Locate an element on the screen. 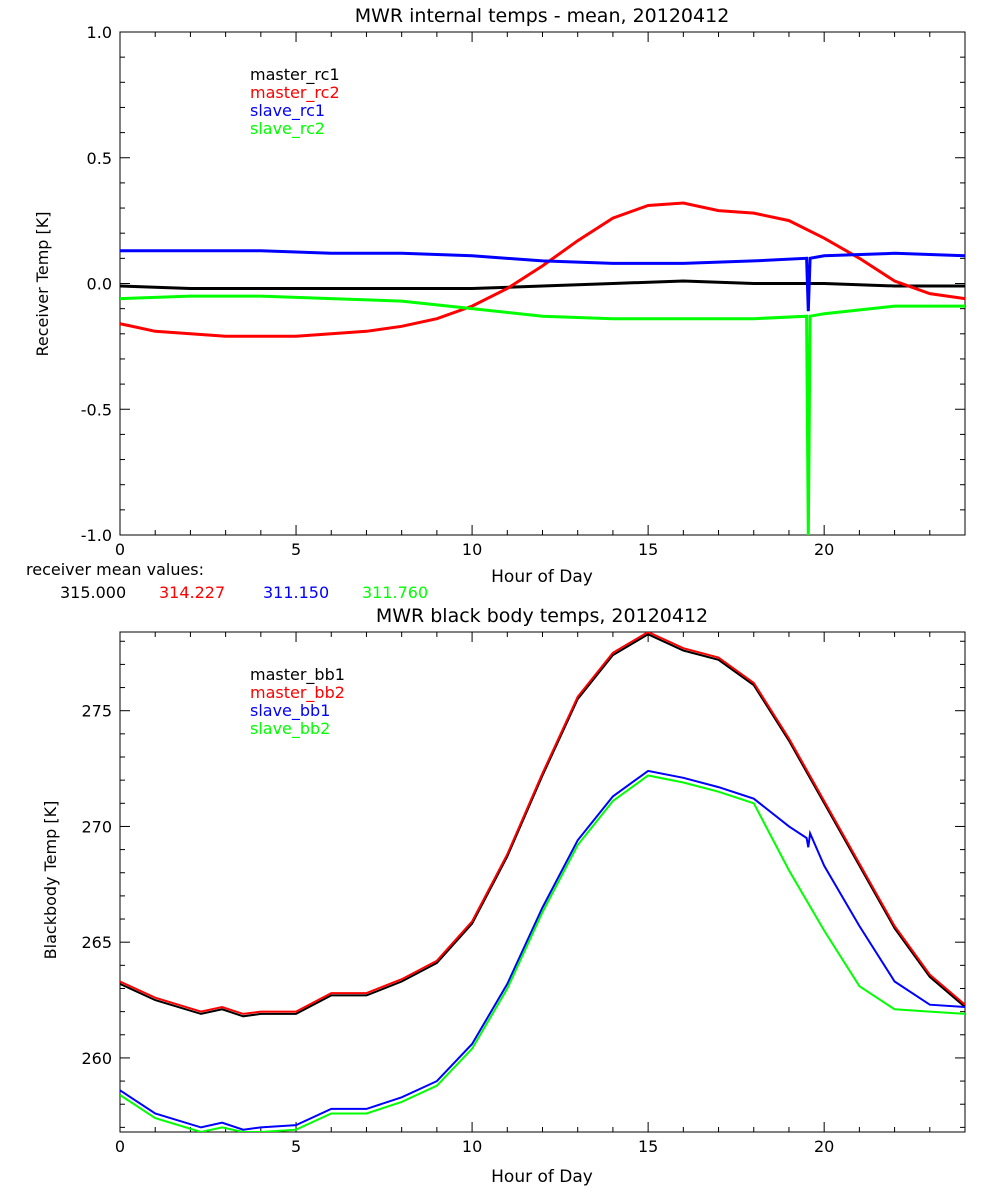 The image size is (1000, 1200). y-tick-label: 1.0 is located at coordinates (99, 32).